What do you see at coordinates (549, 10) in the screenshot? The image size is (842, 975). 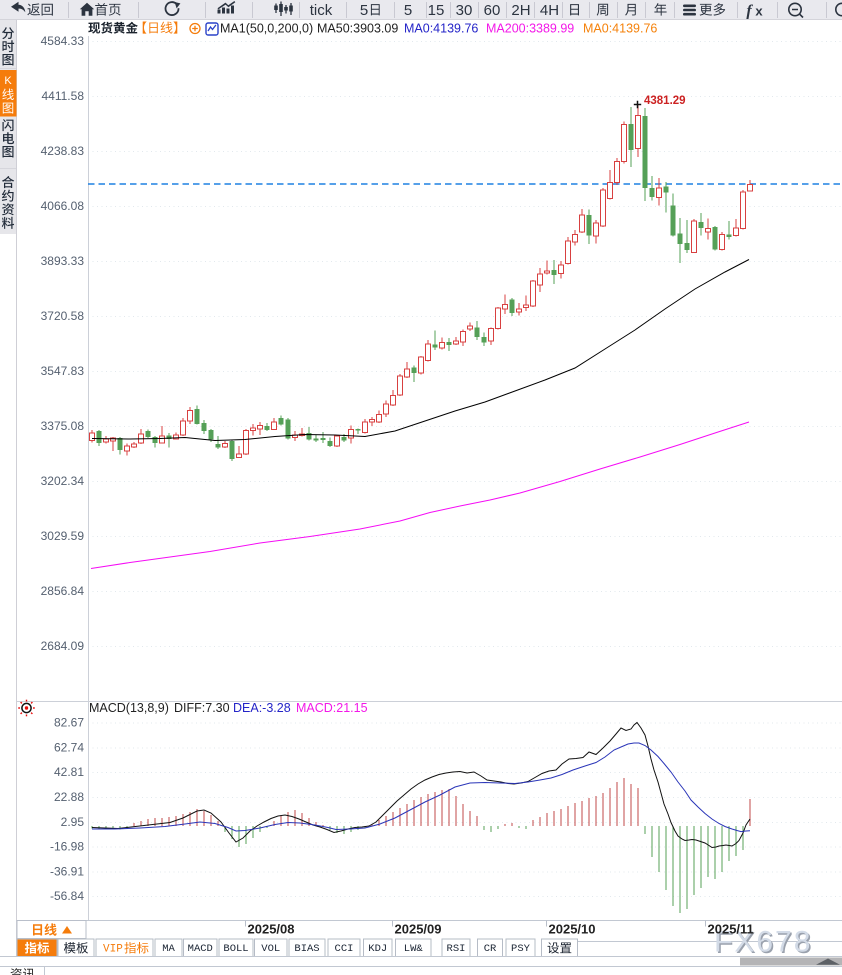 I see `svg-text: 4H` at bounding box center [549, 10].